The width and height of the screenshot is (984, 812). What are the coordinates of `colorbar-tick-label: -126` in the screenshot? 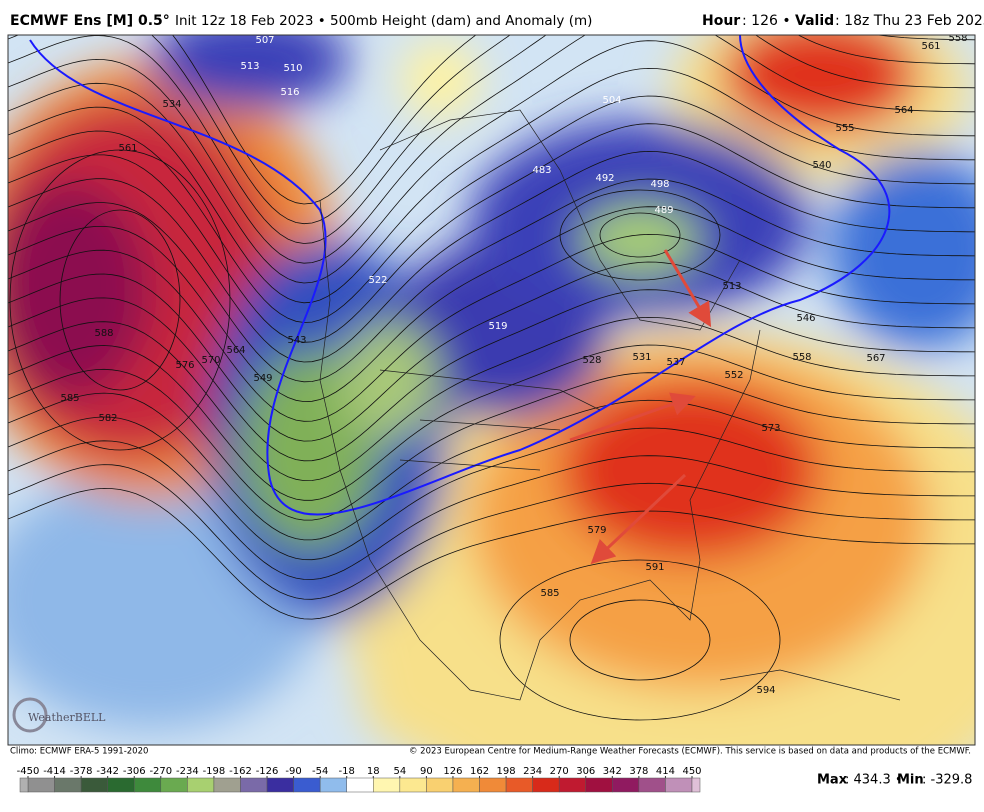 It's located at (267, 771).